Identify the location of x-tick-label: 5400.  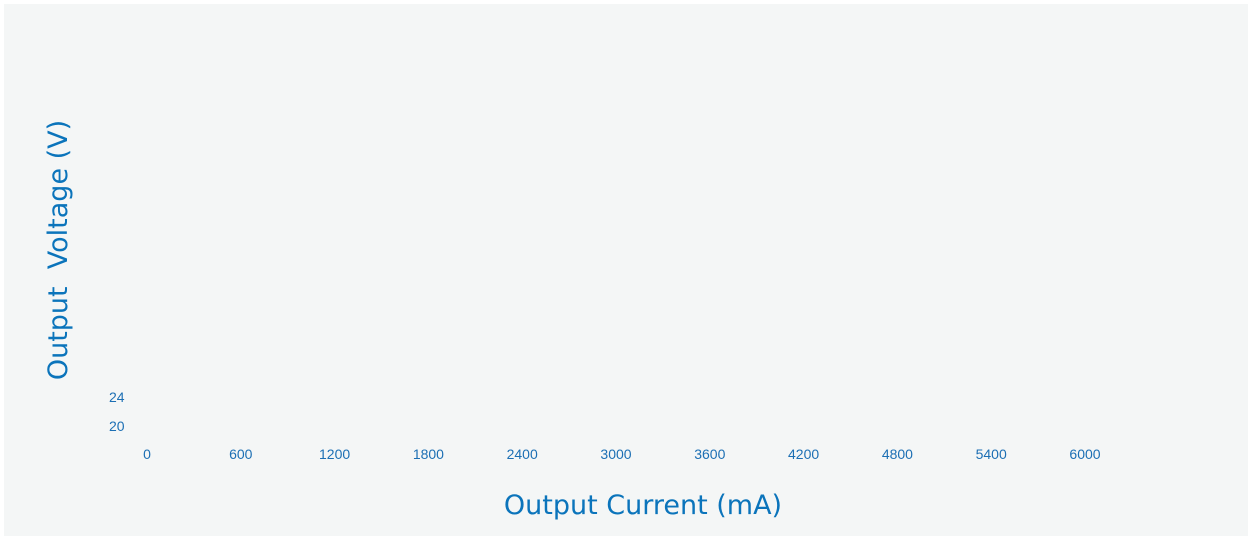
(991, 454).